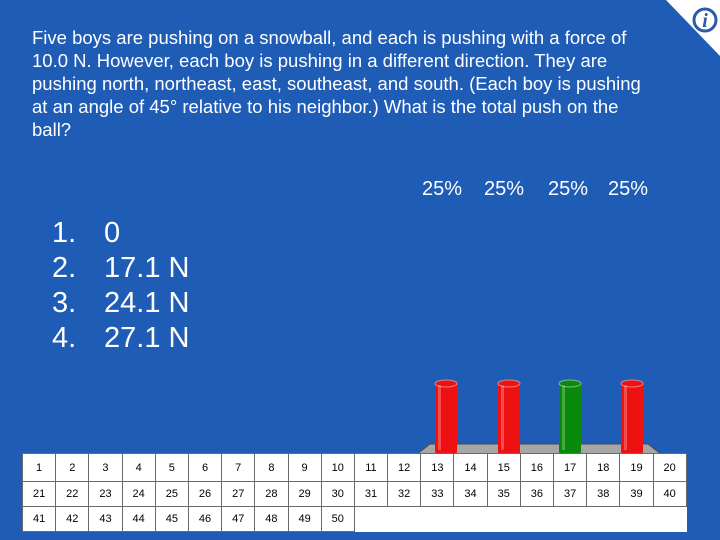 This screenshot has width=720, height=540. Describe the element at coordinates (636, 494) in the screenshot. I see `grid-cell: 39` at that location.